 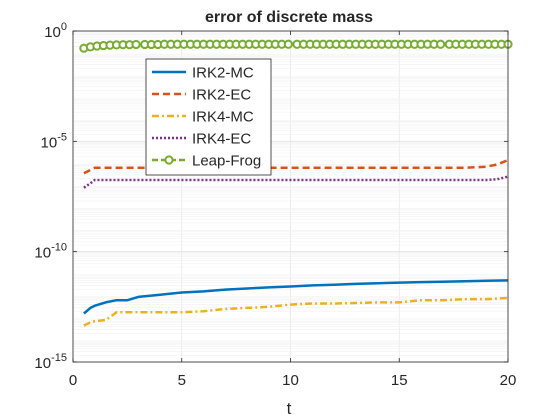 What do you see at coordinates (221, 139) in the screenshot?
I see `legend-label: IRK4-EC` at bounding box center [221, 139].